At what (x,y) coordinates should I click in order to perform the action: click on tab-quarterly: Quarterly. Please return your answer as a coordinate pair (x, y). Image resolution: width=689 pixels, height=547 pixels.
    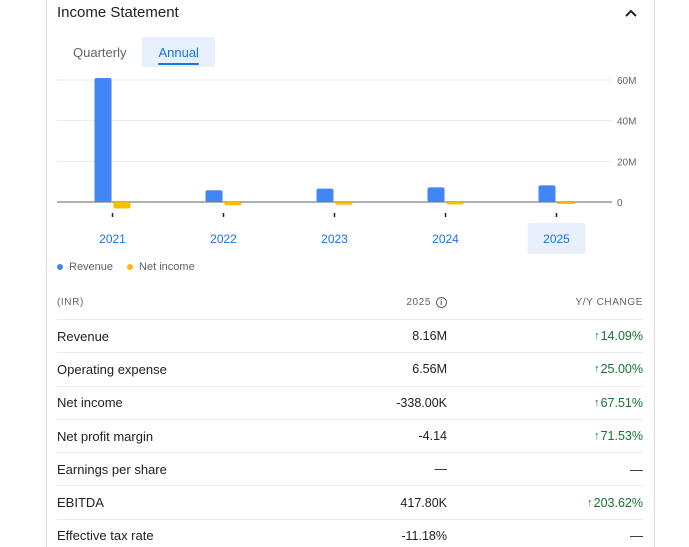
    Looking at the image, I should click on (100, 52).